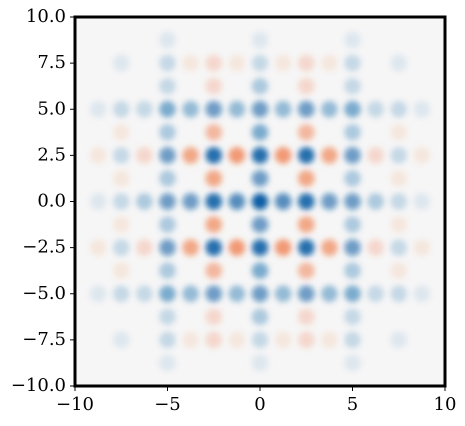 This screenshot has width=465, height=426. I want to click on x-tick-label: −10, so click(75, 404).